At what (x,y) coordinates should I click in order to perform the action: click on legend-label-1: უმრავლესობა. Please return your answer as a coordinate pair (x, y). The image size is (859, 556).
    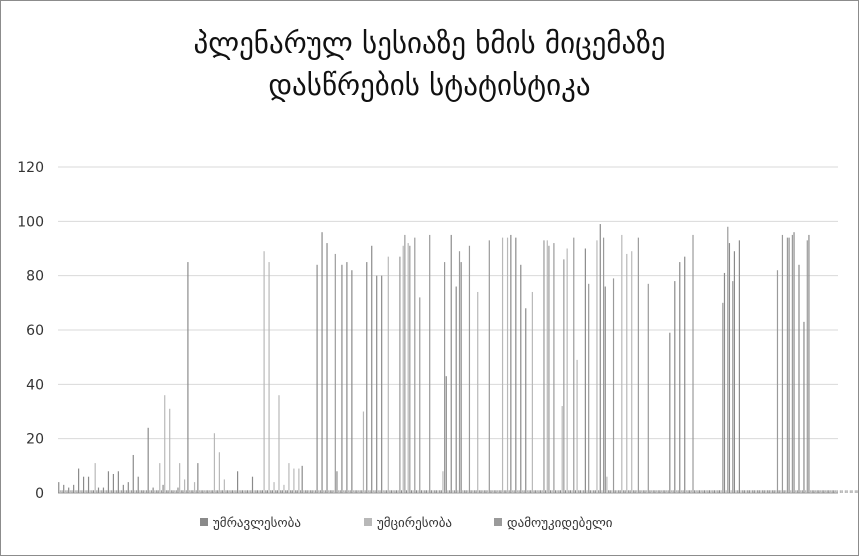
    Looking at the image, I should click on (257, 523).